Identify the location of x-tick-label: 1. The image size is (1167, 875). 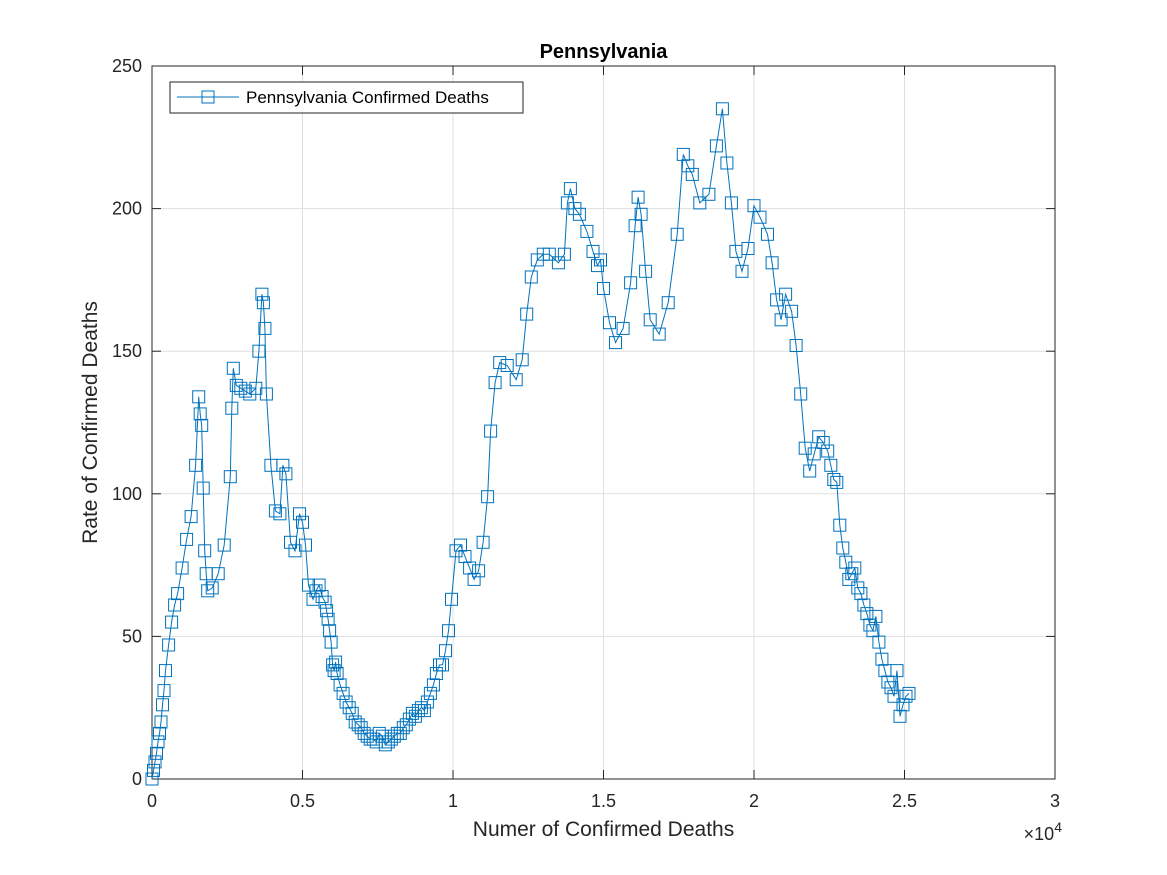
(453, 801).